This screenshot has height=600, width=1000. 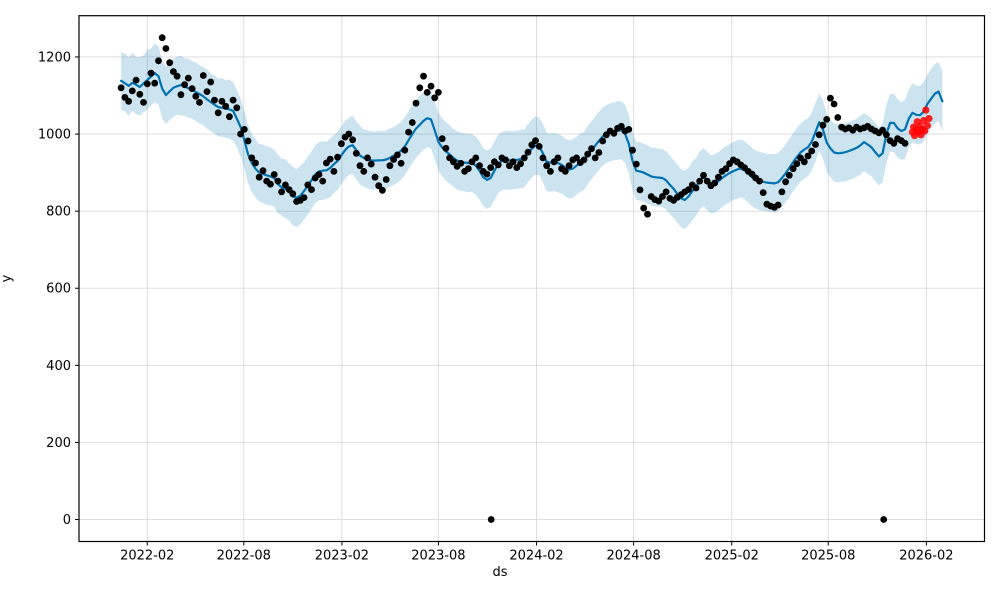 I want to click on x-tick-label: 2024-02, so click(x=536, y=556).